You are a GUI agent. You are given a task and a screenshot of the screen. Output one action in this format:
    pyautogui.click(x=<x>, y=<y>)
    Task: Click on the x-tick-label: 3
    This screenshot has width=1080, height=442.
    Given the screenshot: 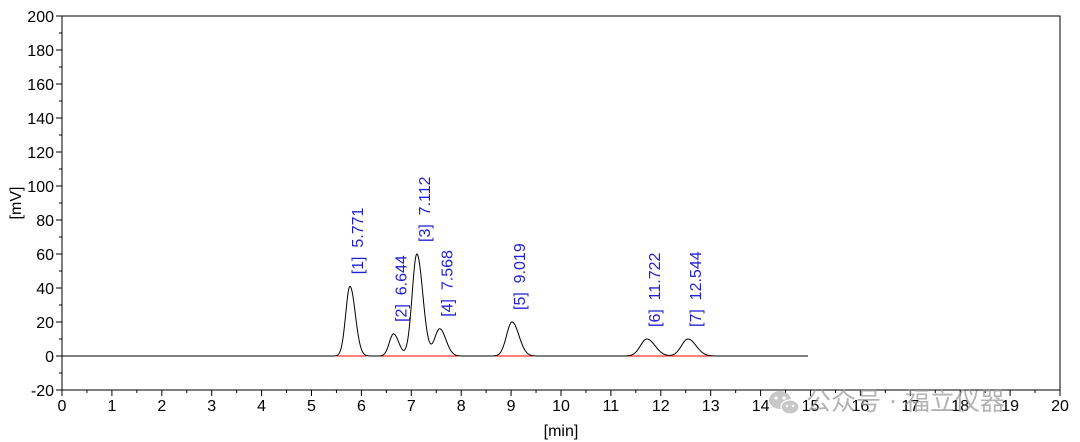 What is the action you would take?
    pyautogui.click(x=211, y=406)
    